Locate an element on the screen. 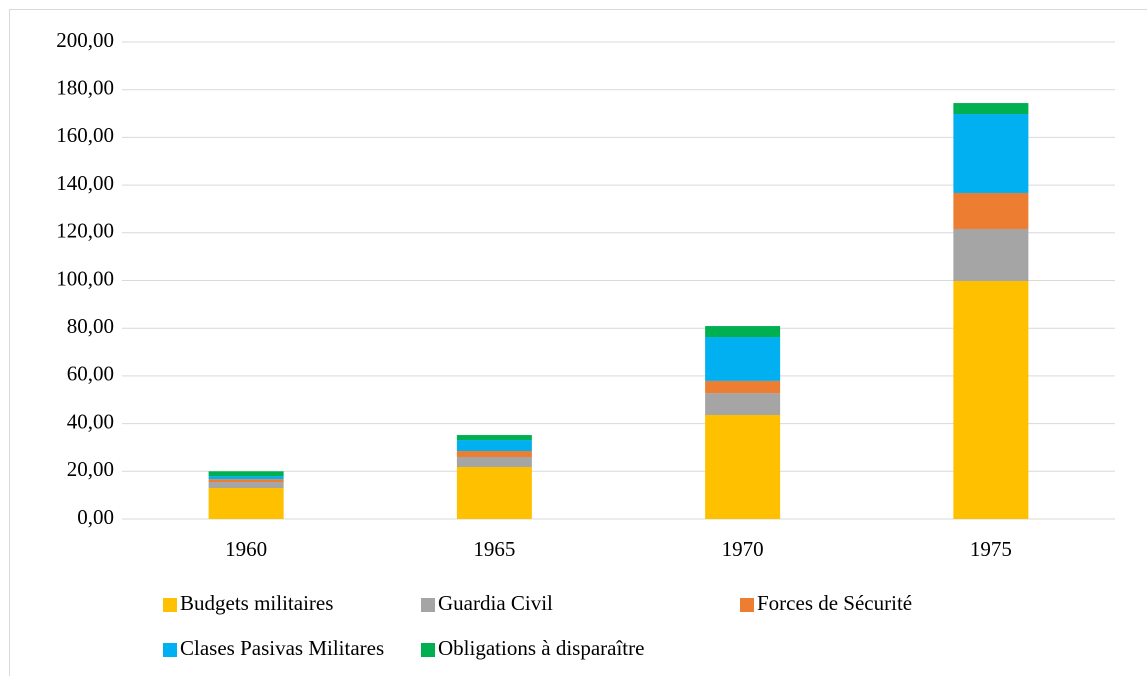  legend-label: Obligations à disparaître is located at coordinates (541, 648).